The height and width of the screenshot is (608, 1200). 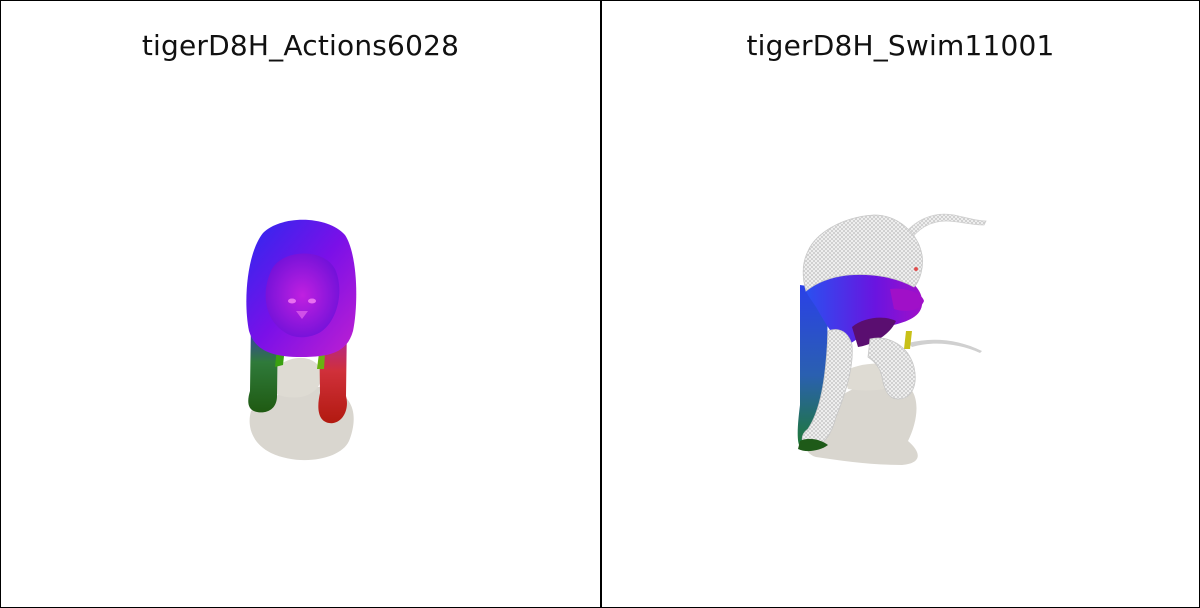 I want to click on tiger-model-right, so click(x=892, y=339).